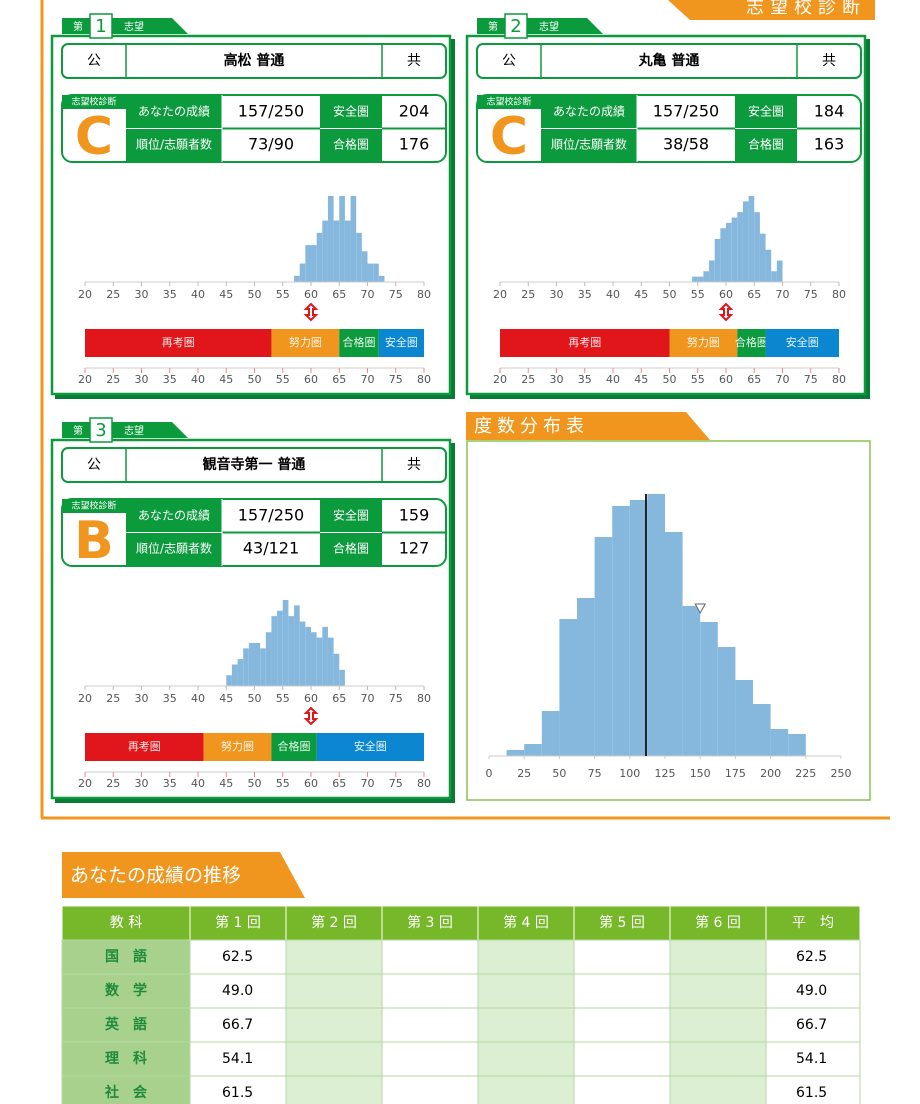 Image resolution: width=920 pixels, height=1104 pixels. What do you see at coordinates (841, 773) in the screenshot?
I see `tick-label: 250` at bounding box center [841, 773].